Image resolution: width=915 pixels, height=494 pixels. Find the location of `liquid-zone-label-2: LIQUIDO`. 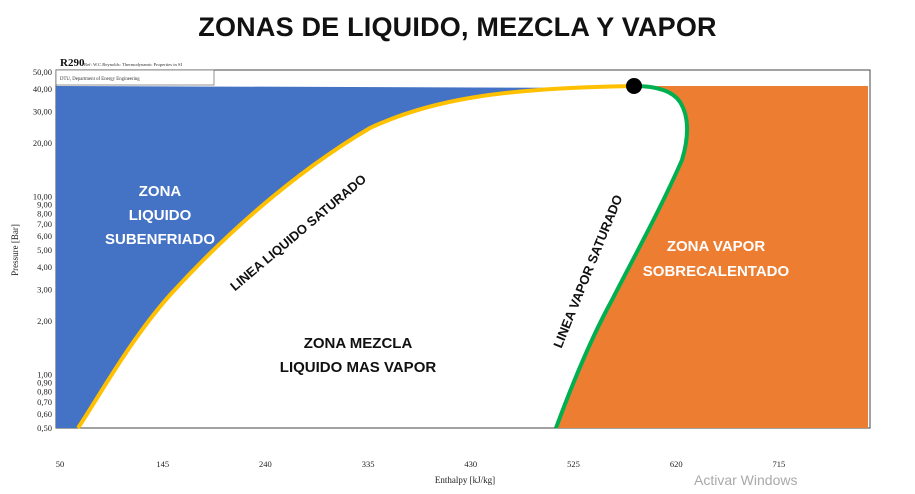

liquid-zone-label-2: LIQUIDO is located at coordinates (160, 215).